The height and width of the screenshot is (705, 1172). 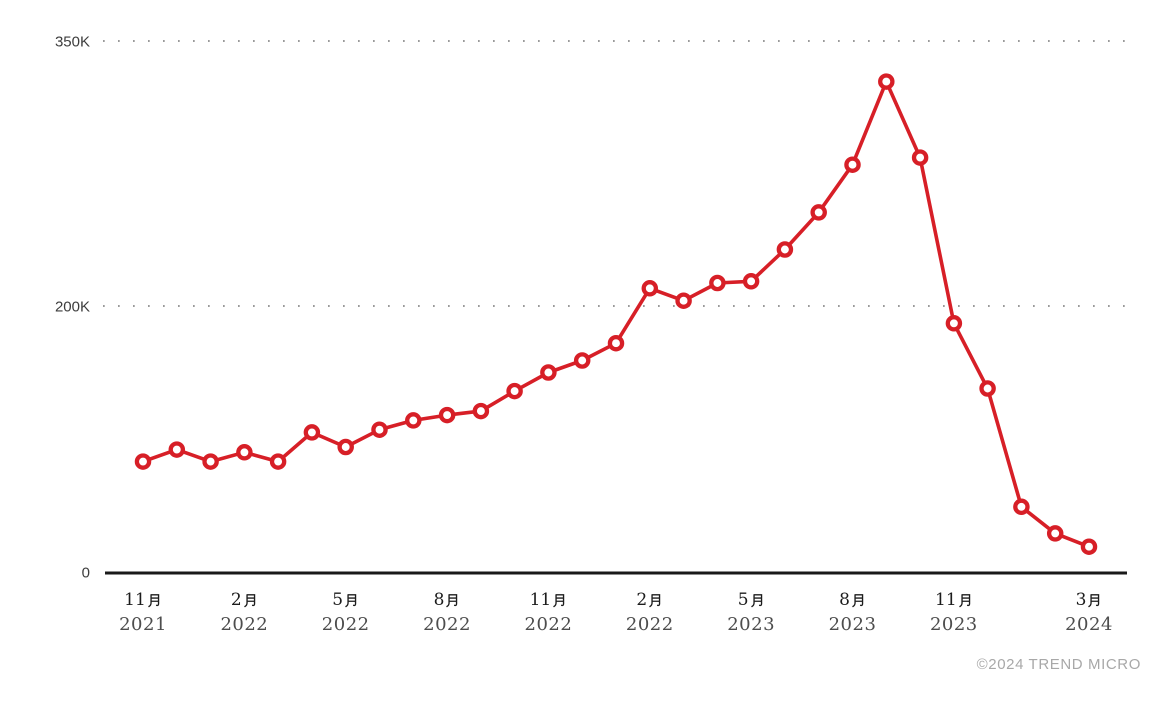 I want to click on y-axis-label: 0, so click(x=86, y=573).